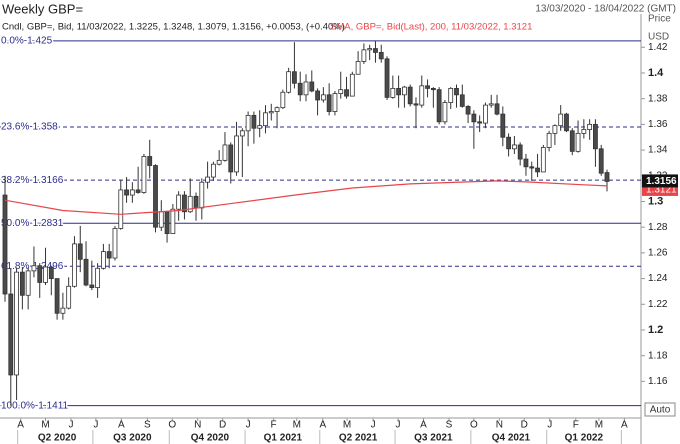  I want to click on sma-price-label: 1.3121, so click(661, 190).